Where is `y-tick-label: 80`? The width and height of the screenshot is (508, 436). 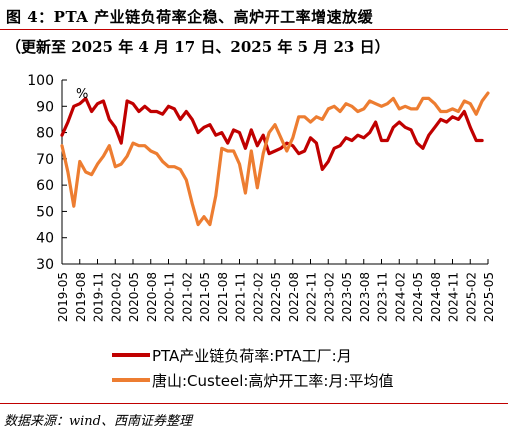
y-tick-label: 80 is located at coordinates (45, 134).